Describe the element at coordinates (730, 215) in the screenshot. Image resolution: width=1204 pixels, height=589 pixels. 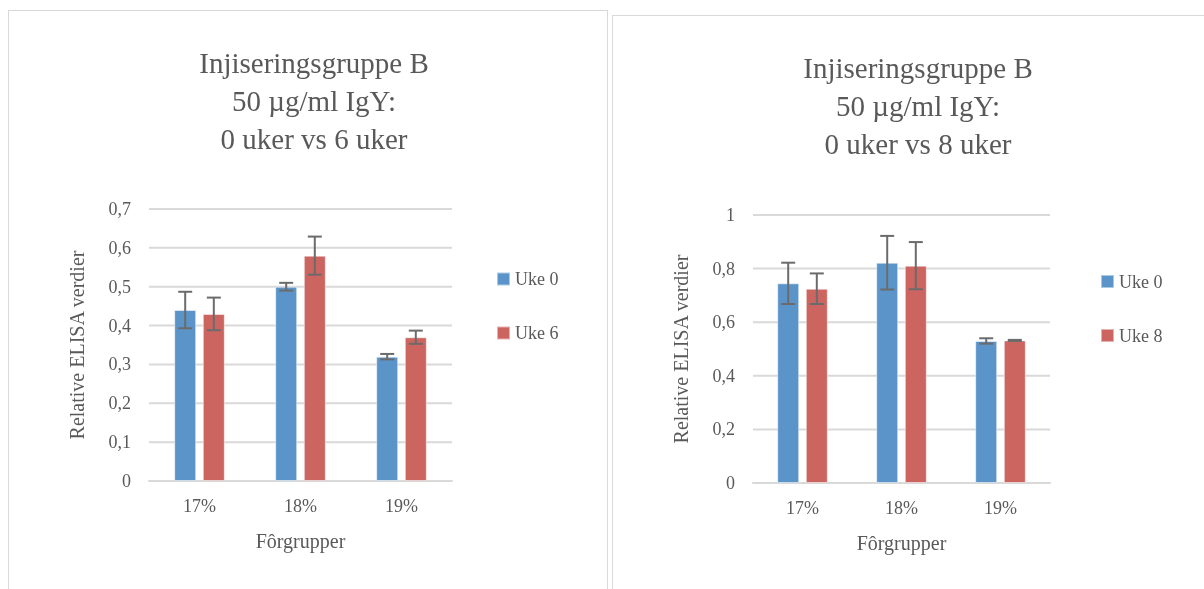
I see `y-tick-label: 1` at that location.